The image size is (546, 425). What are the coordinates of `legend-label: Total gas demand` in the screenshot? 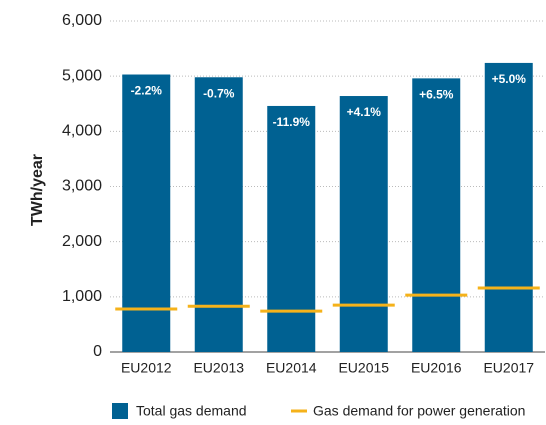 It's located at (191, 411).